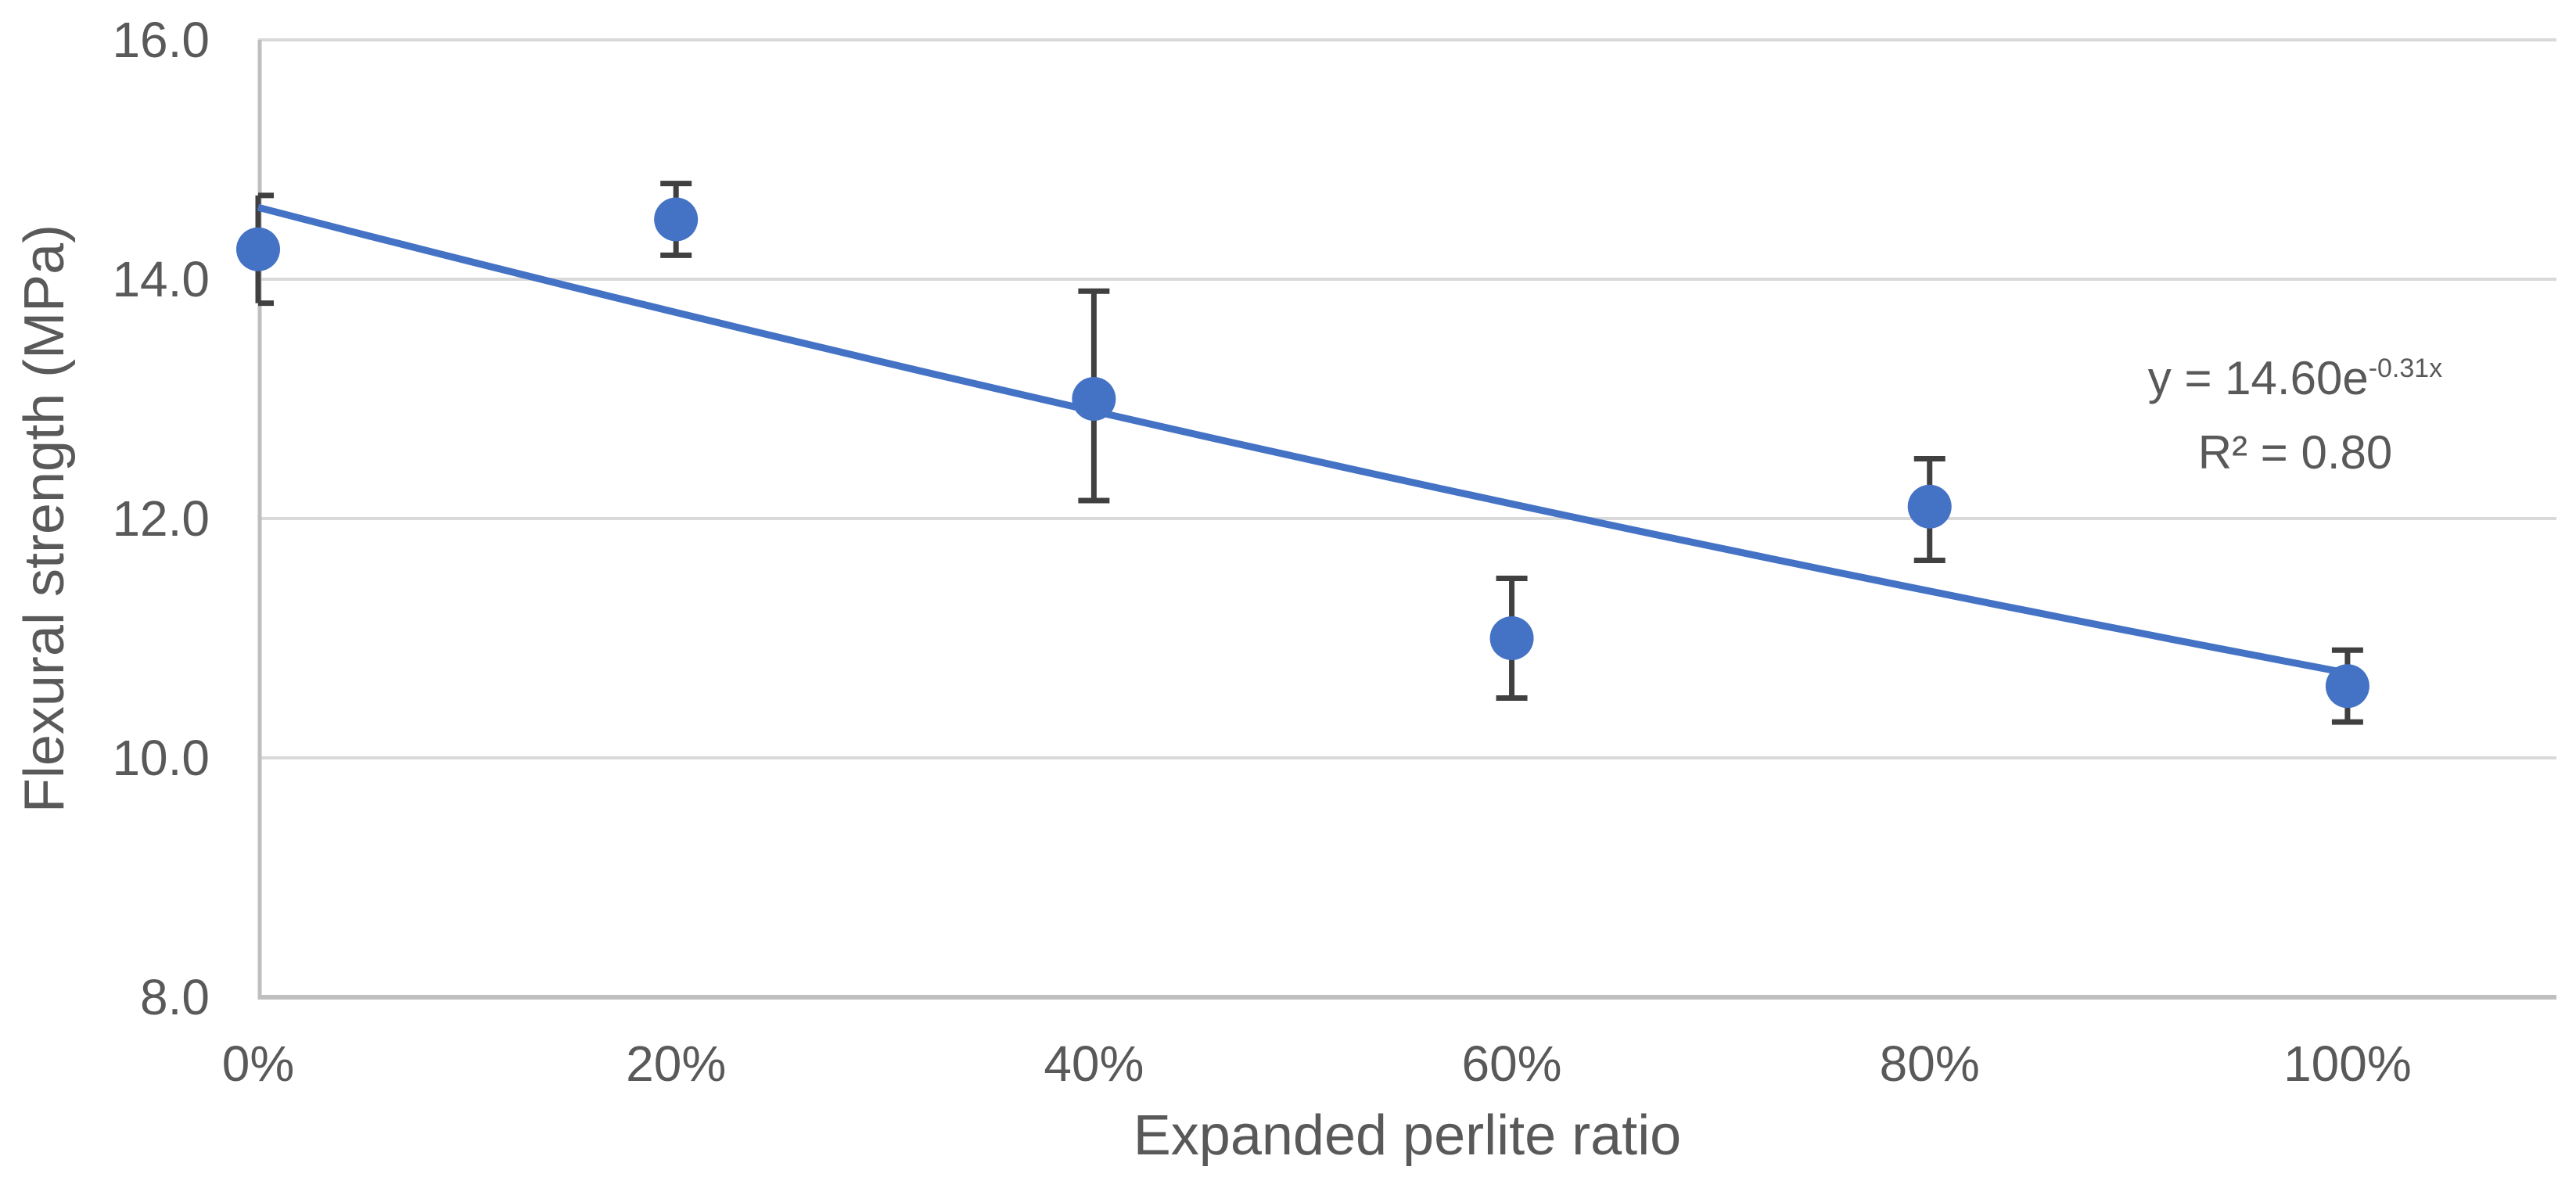 This screenshot has height=1181, width=2576. I want to click on trendline-equation-exponent: -0.31x, so click(2406, 368).